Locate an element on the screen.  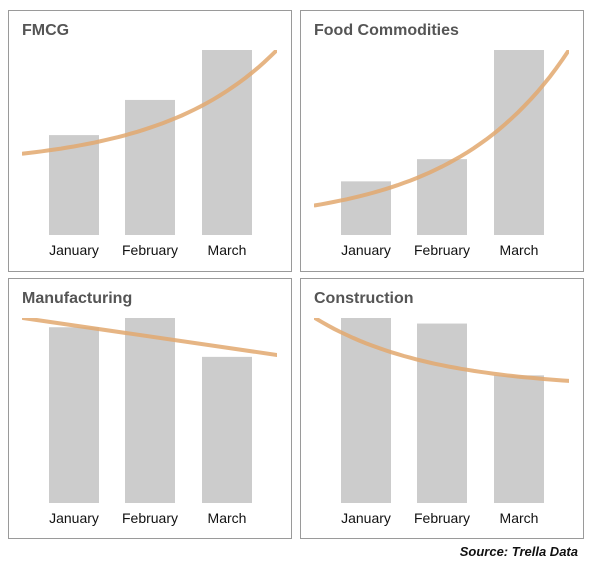
chart-title: FMCG is located at coordinates (46, 30).